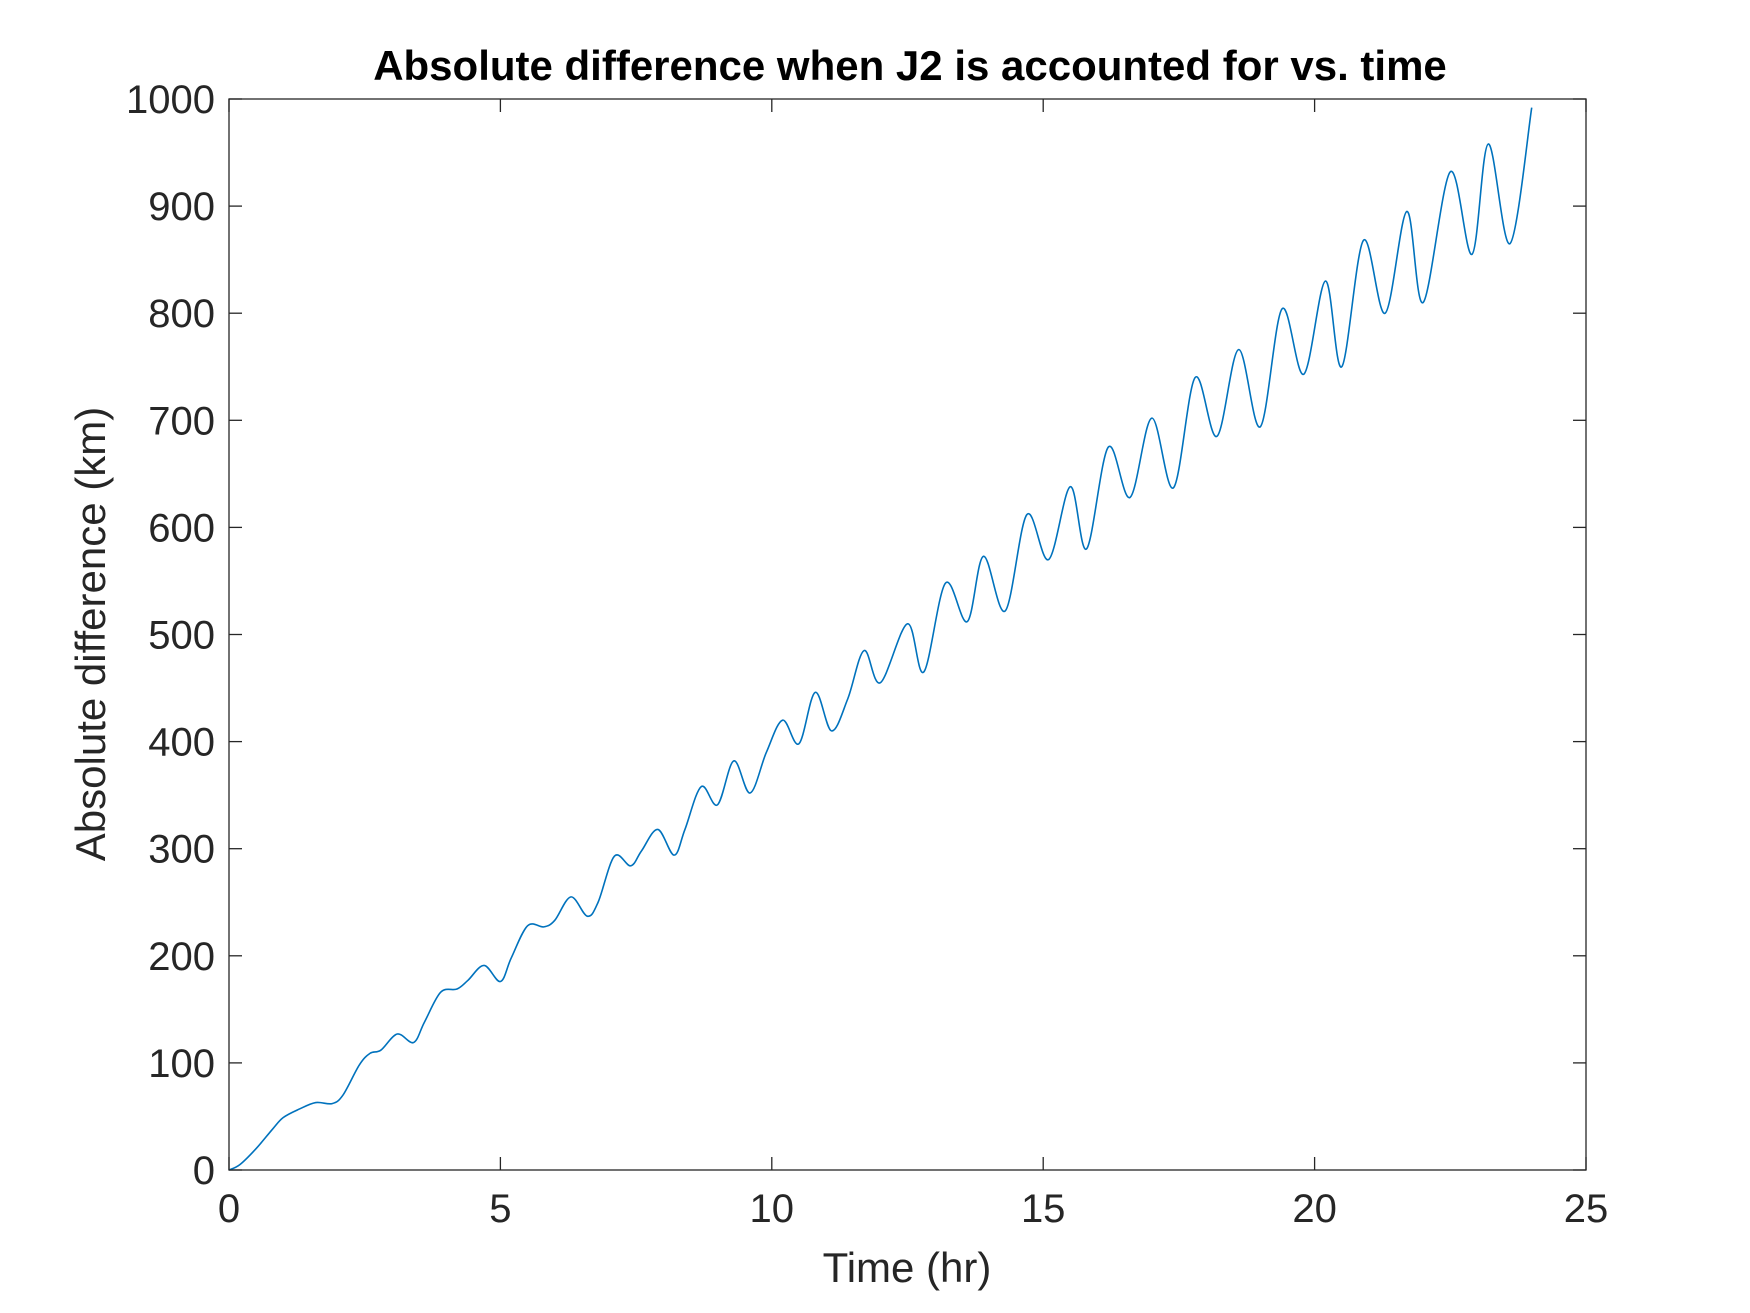  What do you see at coordinates (1043, 1209) in the screenshot?
I see `x-tick-label: 15` at bounding box center [1043, 1209].